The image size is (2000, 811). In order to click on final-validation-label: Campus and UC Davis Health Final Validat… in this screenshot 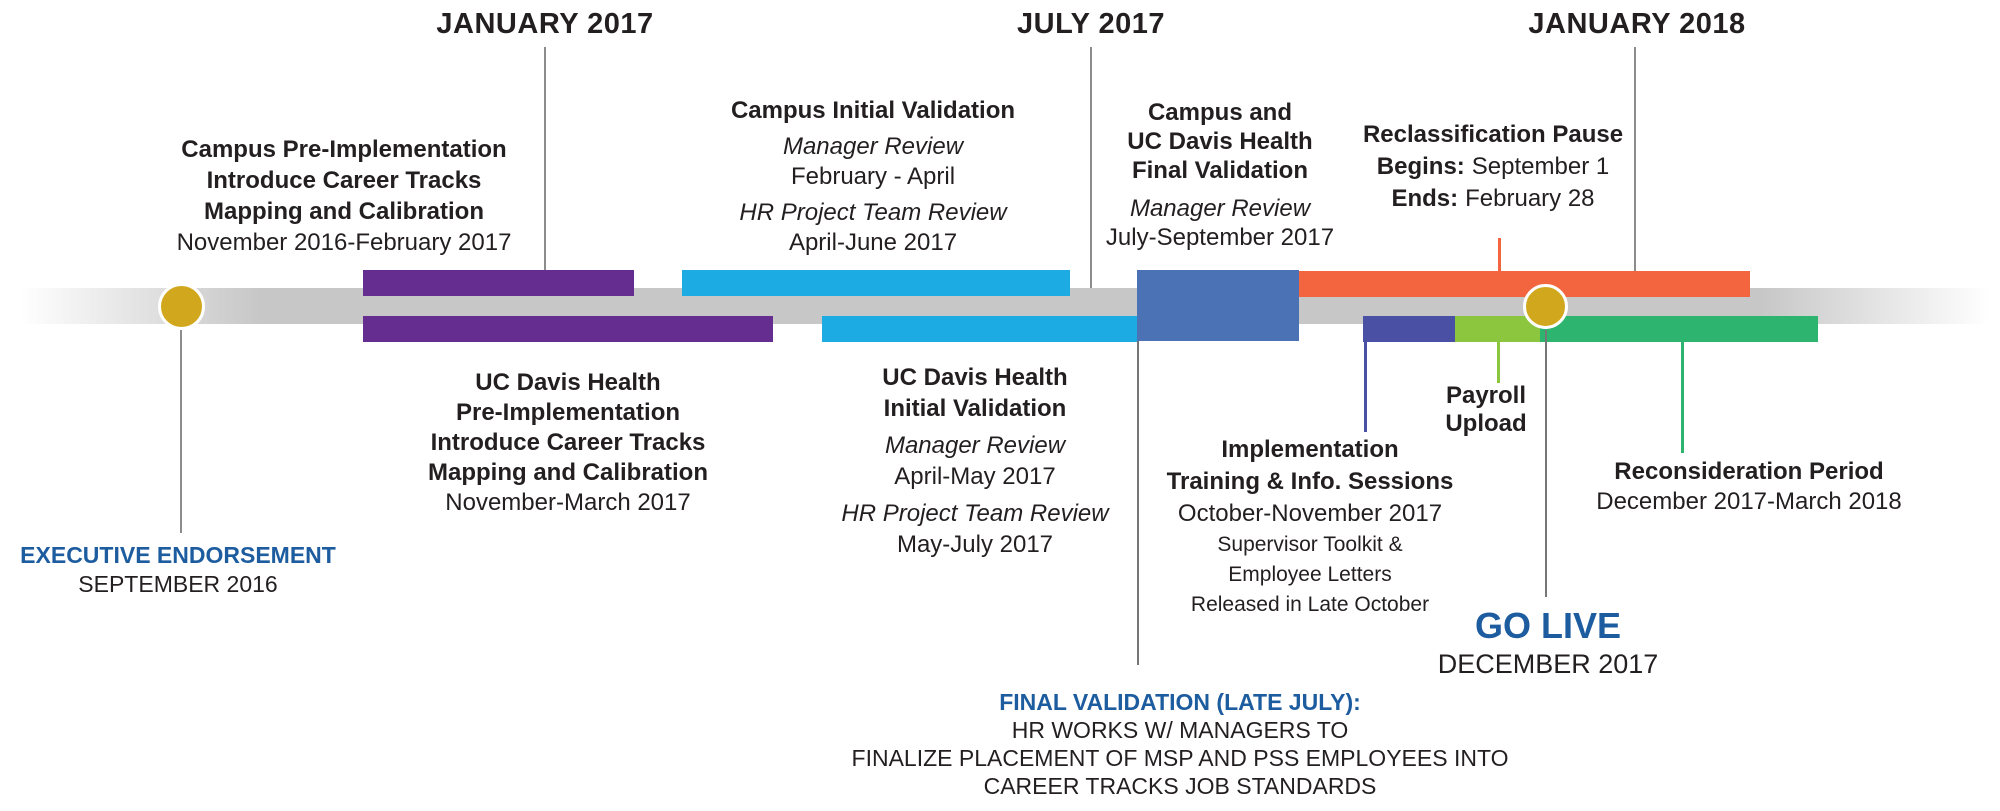, I will do `click(1220, 175)`.